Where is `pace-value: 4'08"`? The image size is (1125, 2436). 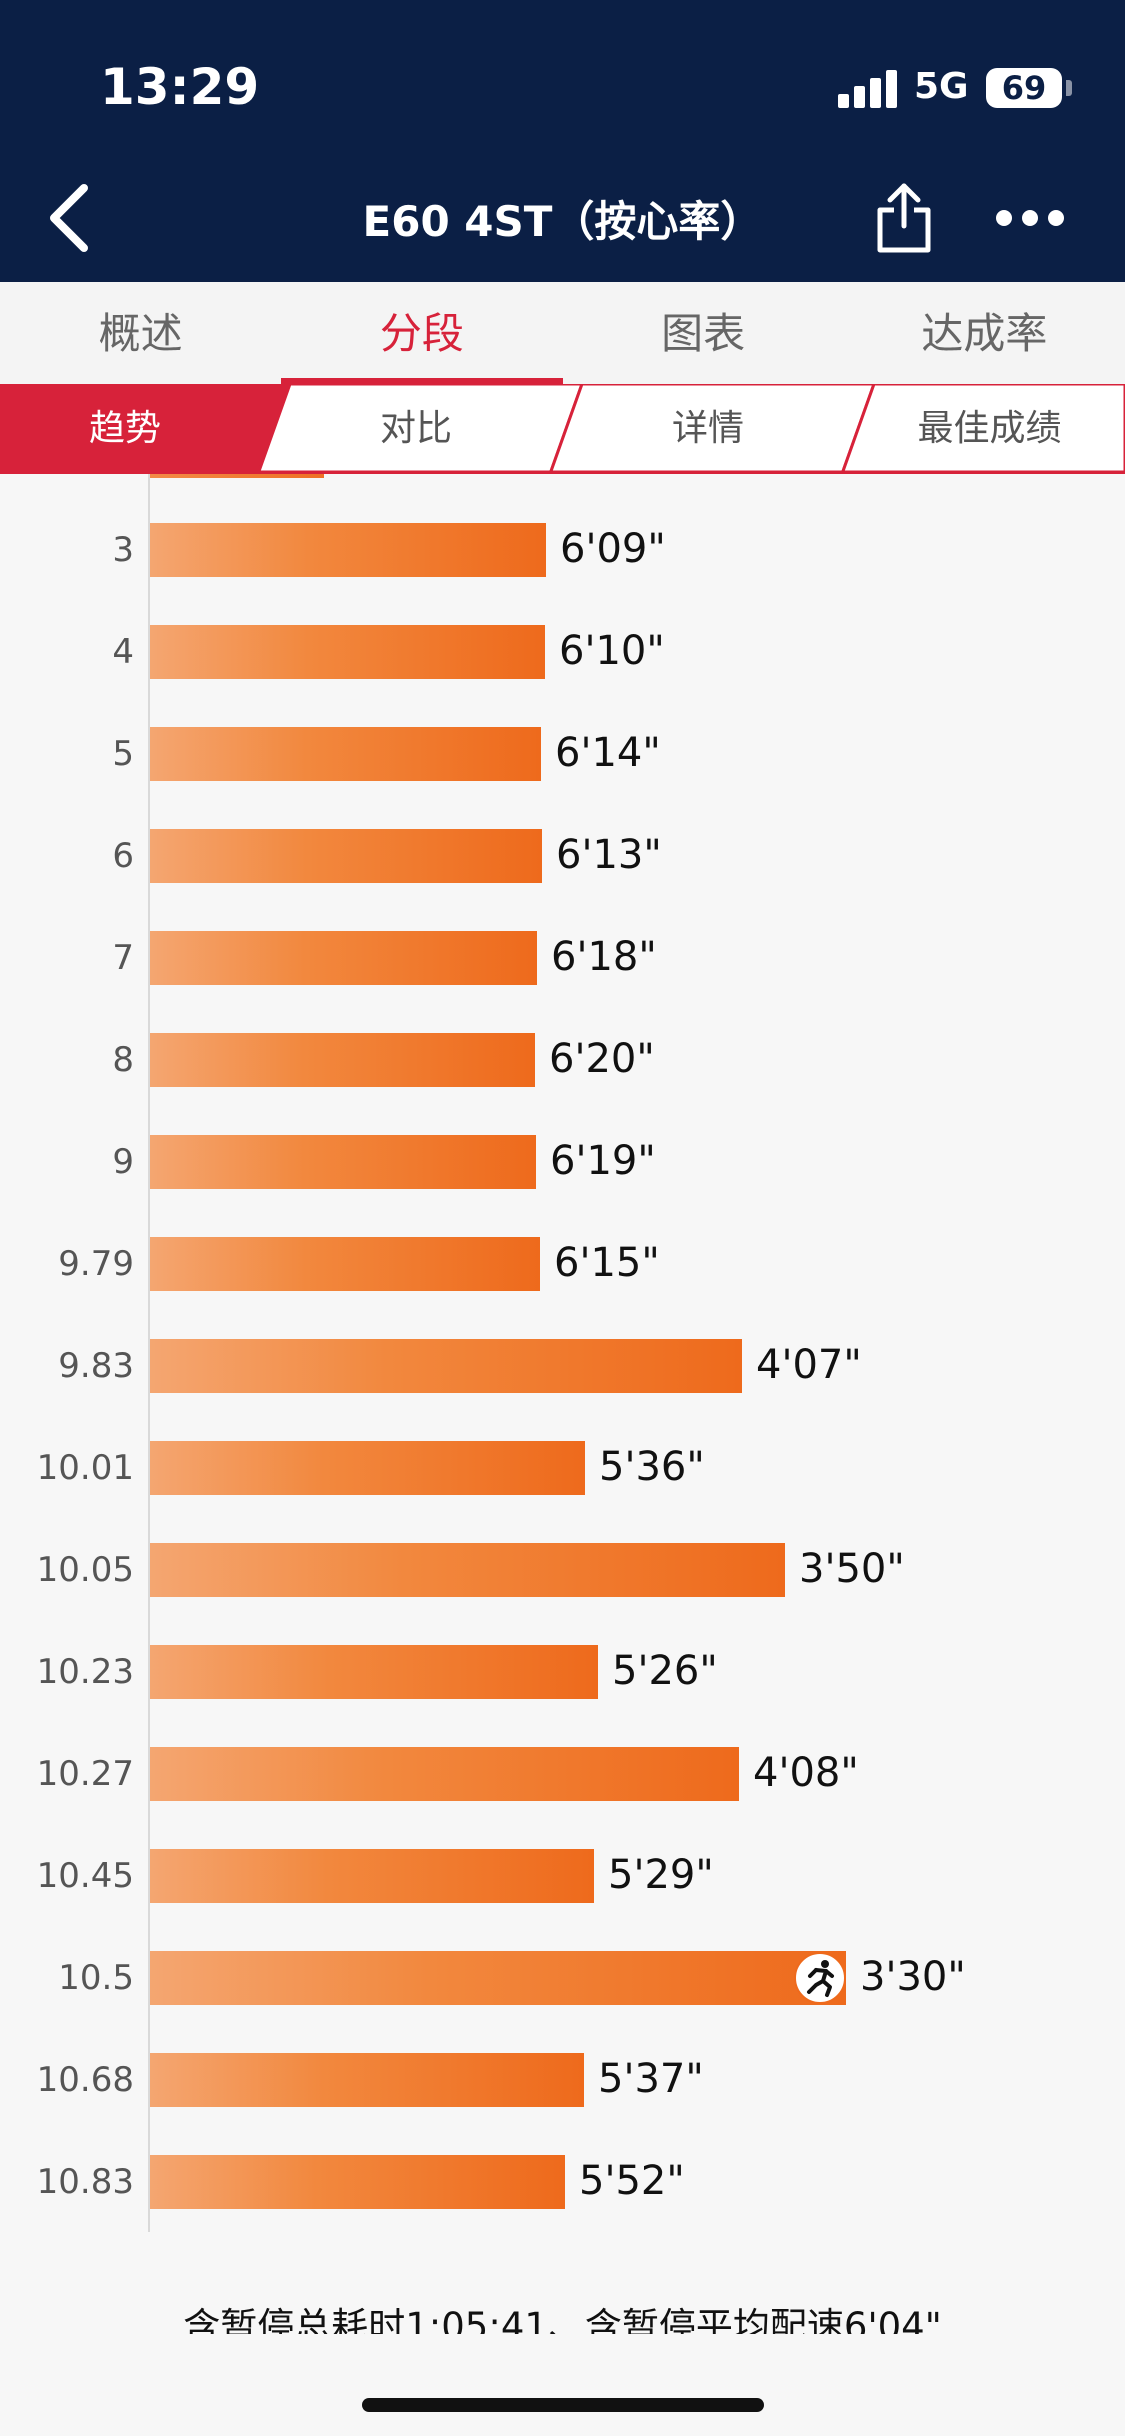
pace-value: 4'08" is located at coordinates (806, 1773).